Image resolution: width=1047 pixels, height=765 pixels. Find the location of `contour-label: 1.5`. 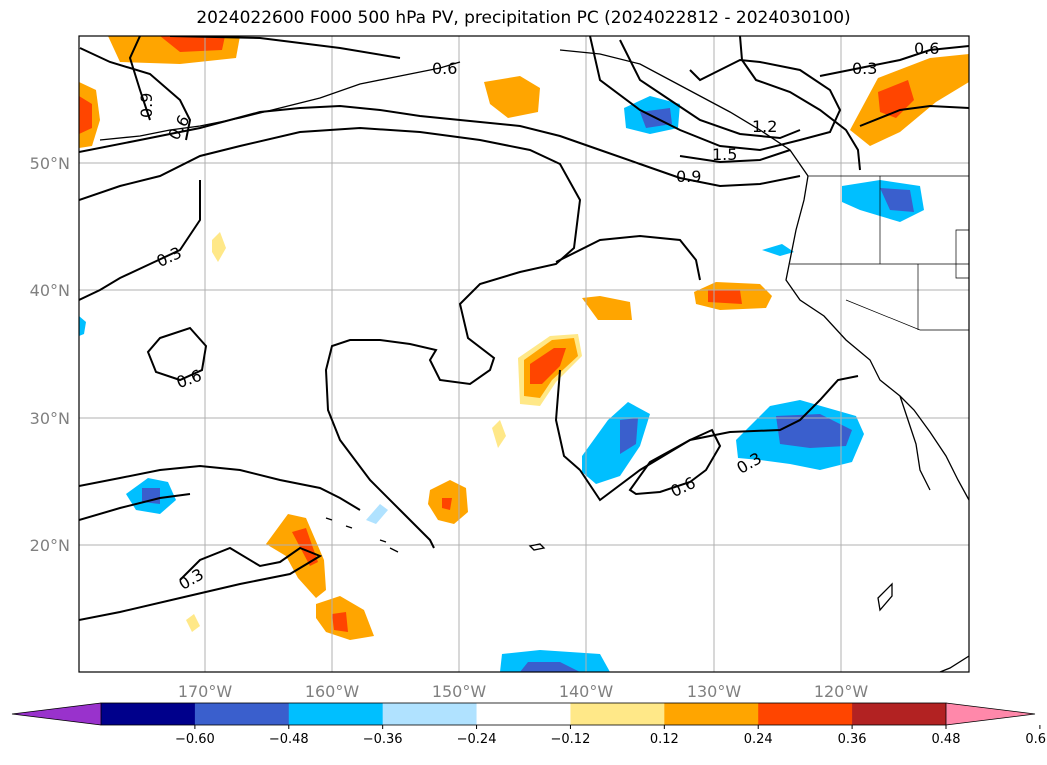

contour-label: 1.5 is located at coordinates (724, 154).